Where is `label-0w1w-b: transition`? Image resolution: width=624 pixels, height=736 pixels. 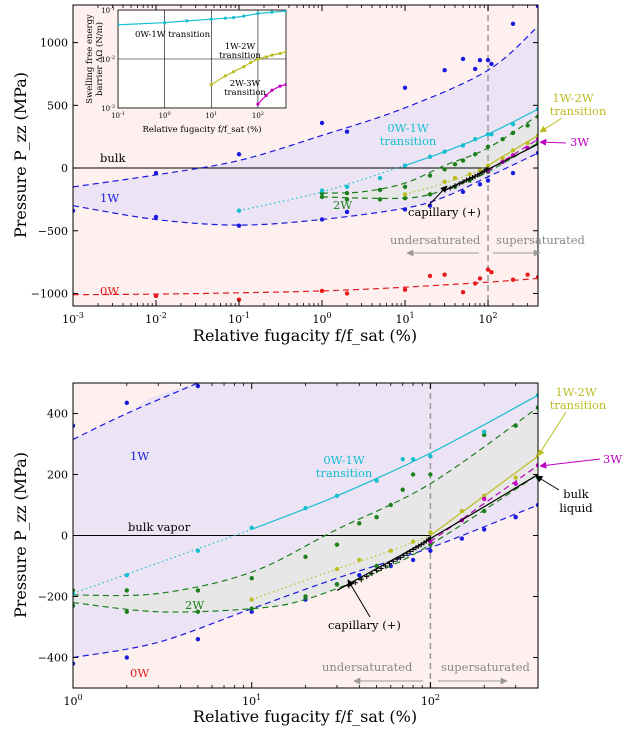
label-0w1w-b: transition is located at coordinates (408, 141).